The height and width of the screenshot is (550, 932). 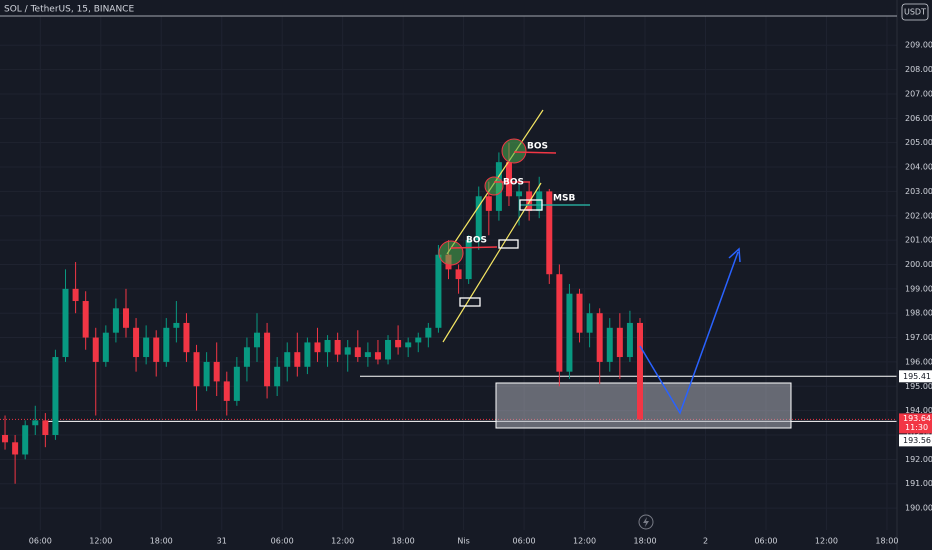 I want to click on x-tick-label: 2, so click(x=705, y=541).